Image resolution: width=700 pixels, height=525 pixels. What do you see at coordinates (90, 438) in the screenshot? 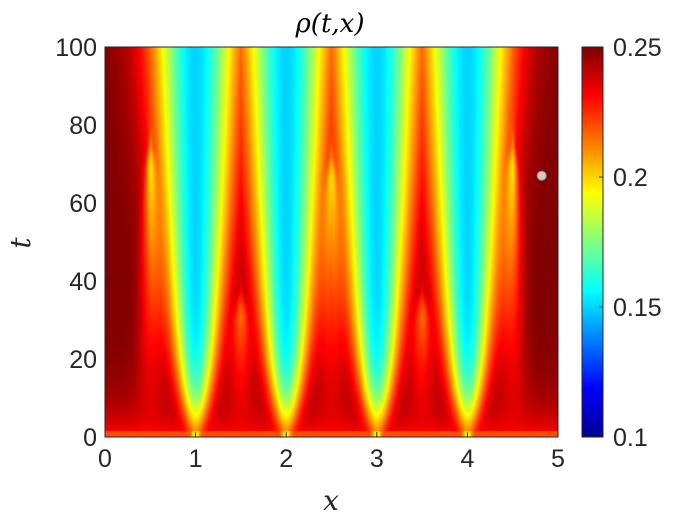
I see `y-tick-label: 0` at bounding box center [90, 438].